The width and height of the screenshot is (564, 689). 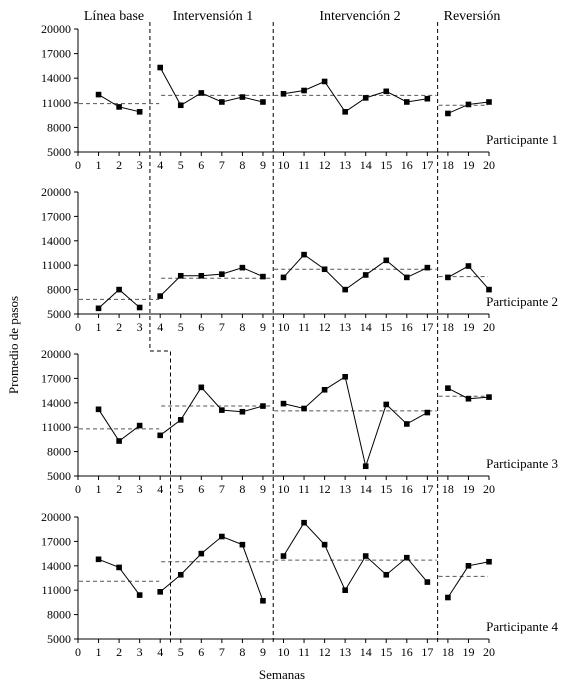 I want to click on phase-label: Intervención 2, so click(x=359, y=16).